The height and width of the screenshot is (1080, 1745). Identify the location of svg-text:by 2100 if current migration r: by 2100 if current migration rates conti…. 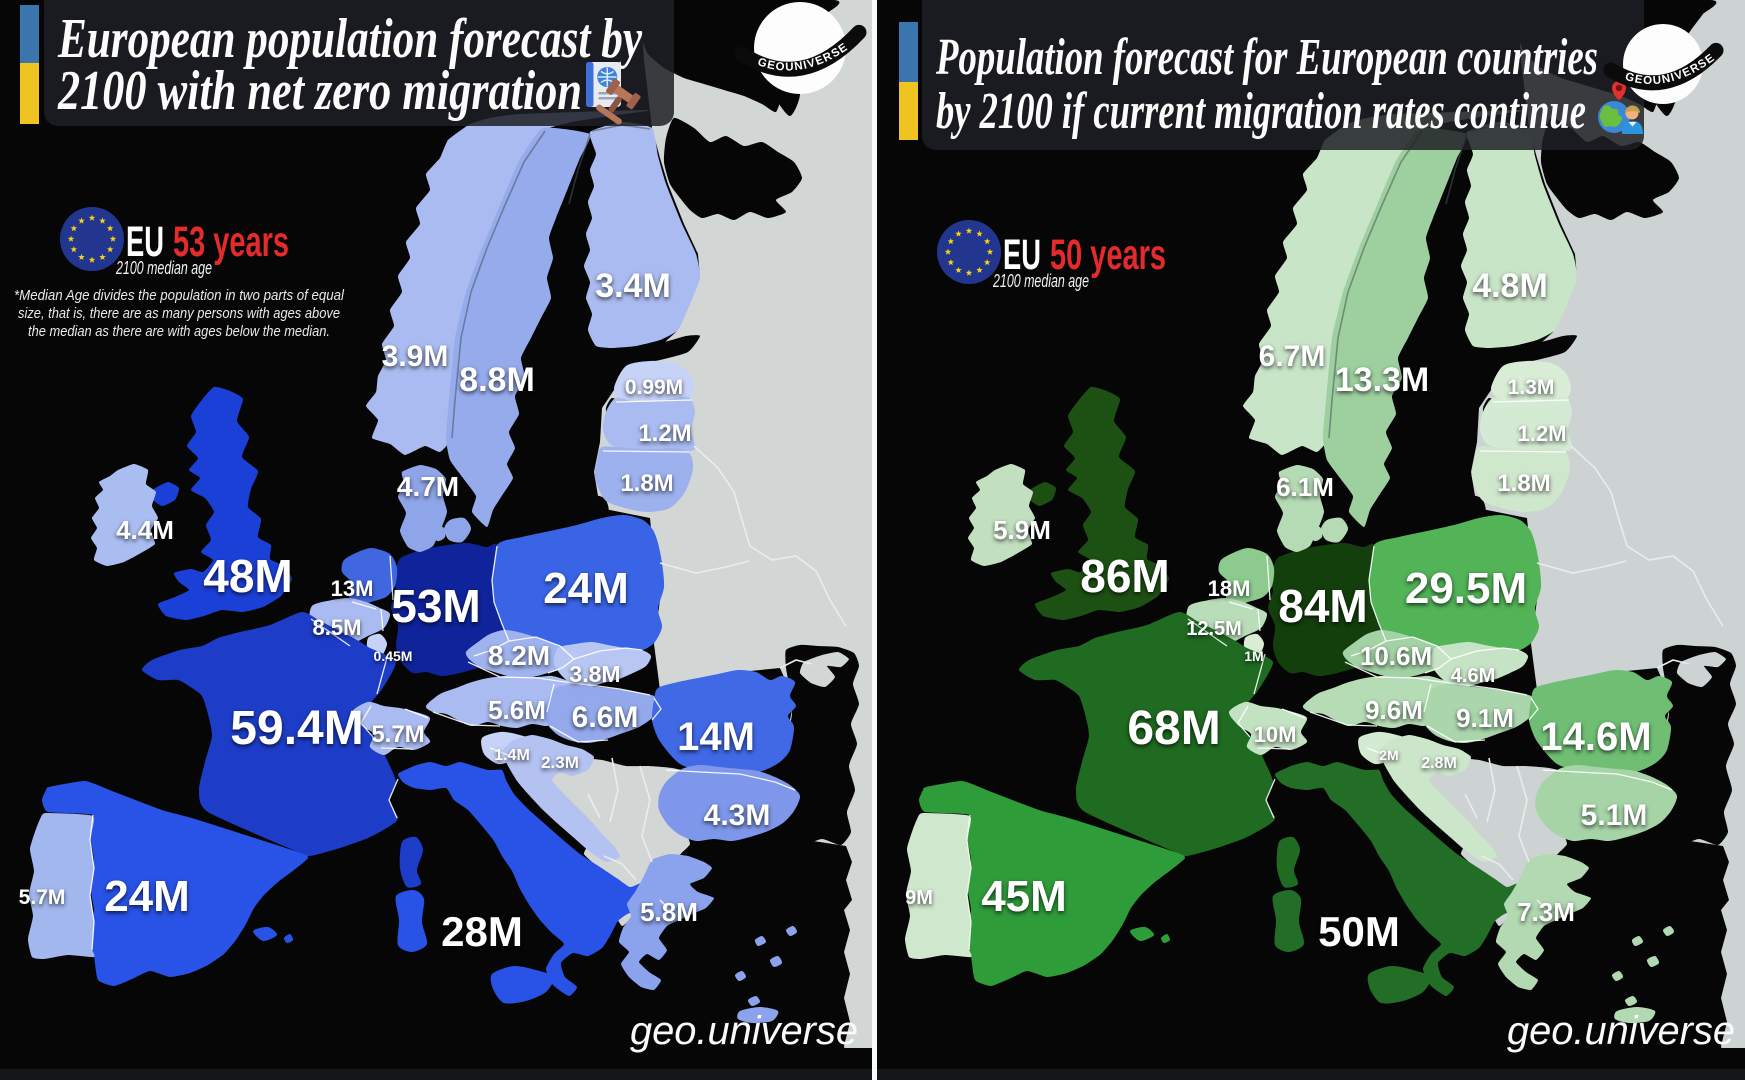
(1261, 111).